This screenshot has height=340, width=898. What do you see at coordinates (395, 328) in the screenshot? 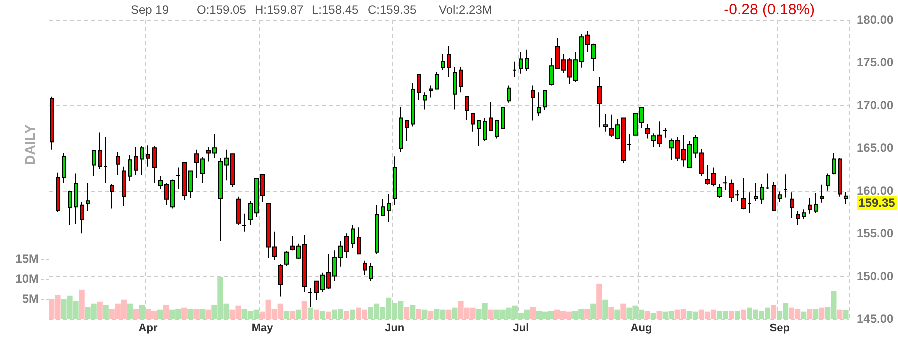
I see `x-tick-label: Jun` at bounding box center [395, 328].